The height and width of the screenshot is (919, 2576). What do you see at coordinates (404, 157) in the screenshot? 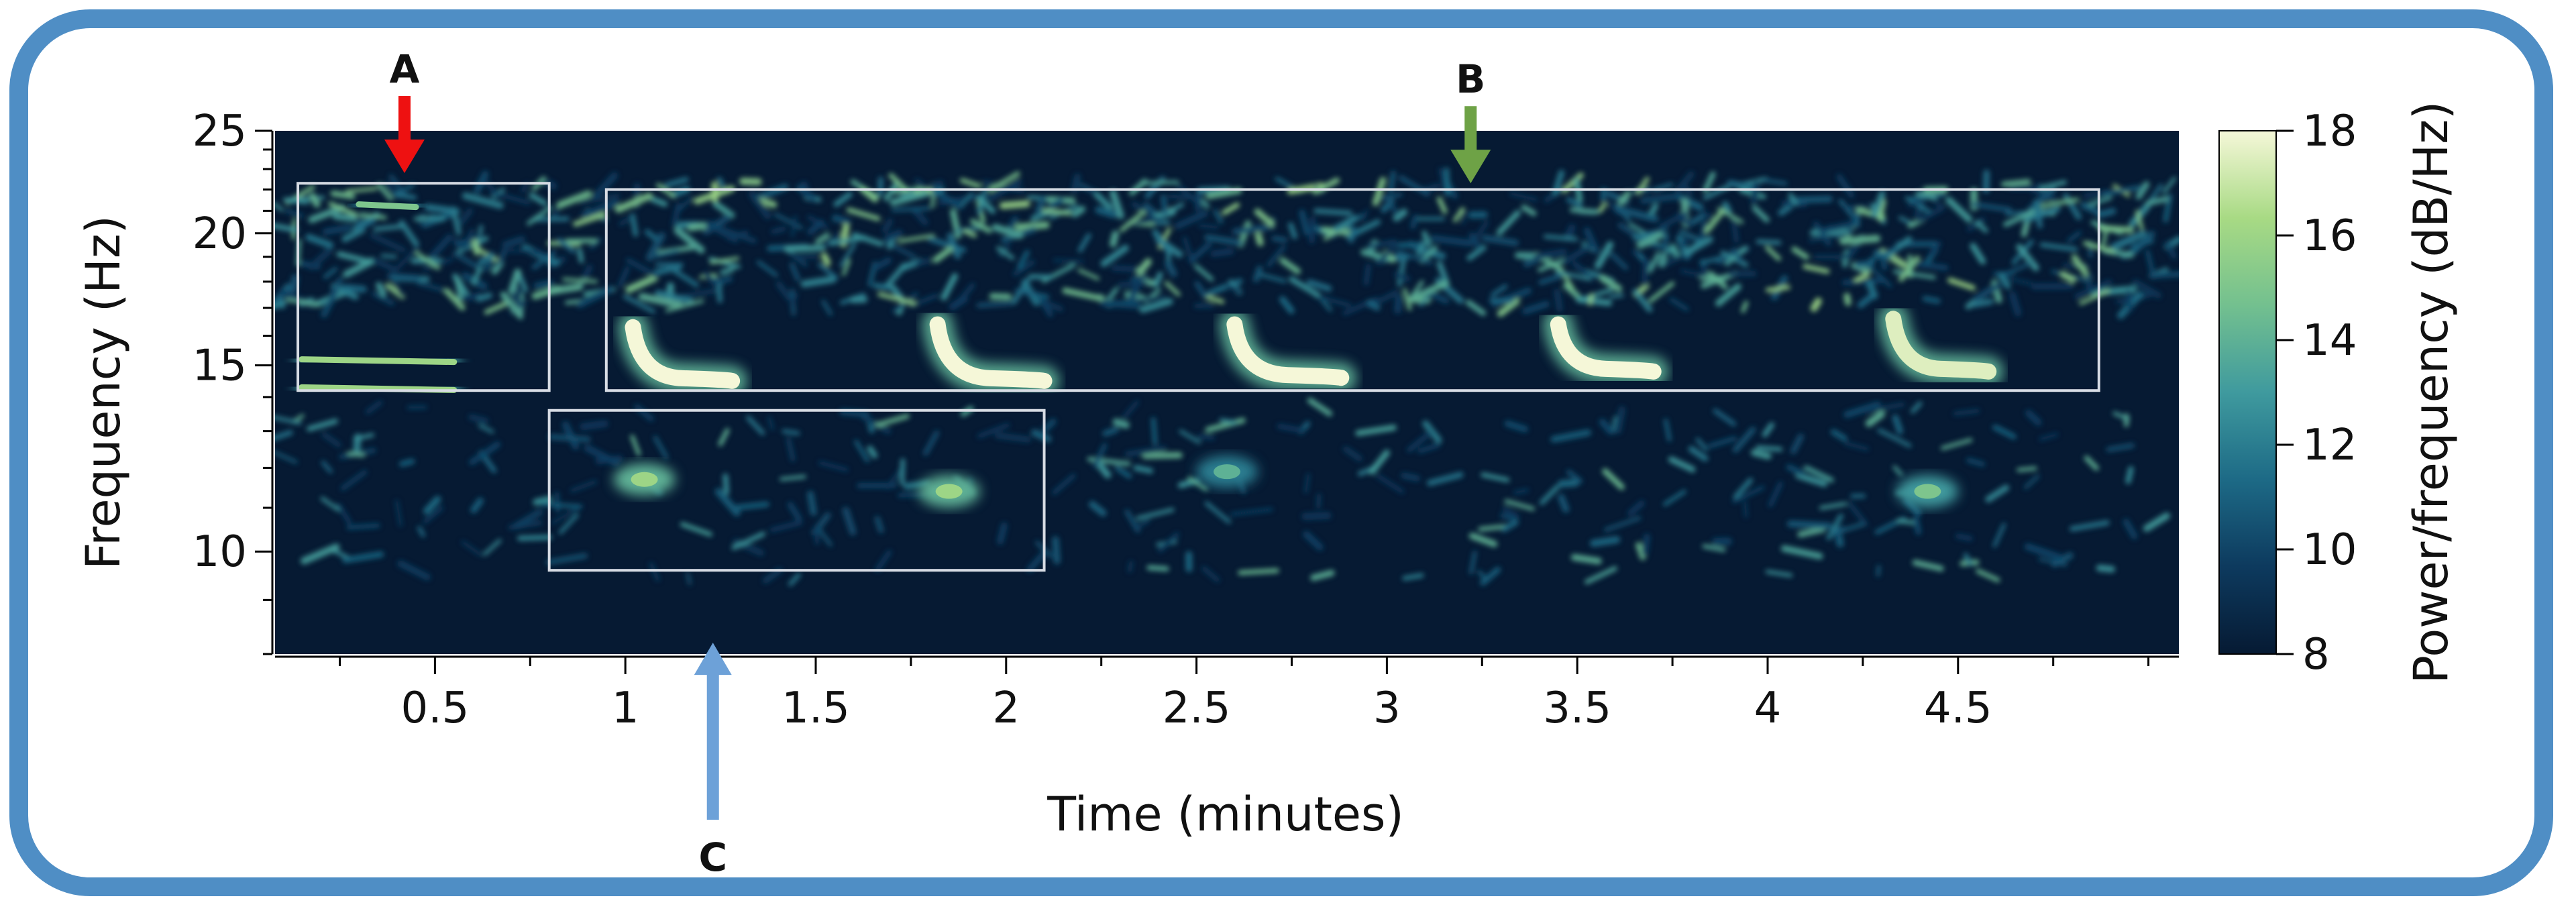
I see `marker-arrow-head` at bounding box center [404, 157].